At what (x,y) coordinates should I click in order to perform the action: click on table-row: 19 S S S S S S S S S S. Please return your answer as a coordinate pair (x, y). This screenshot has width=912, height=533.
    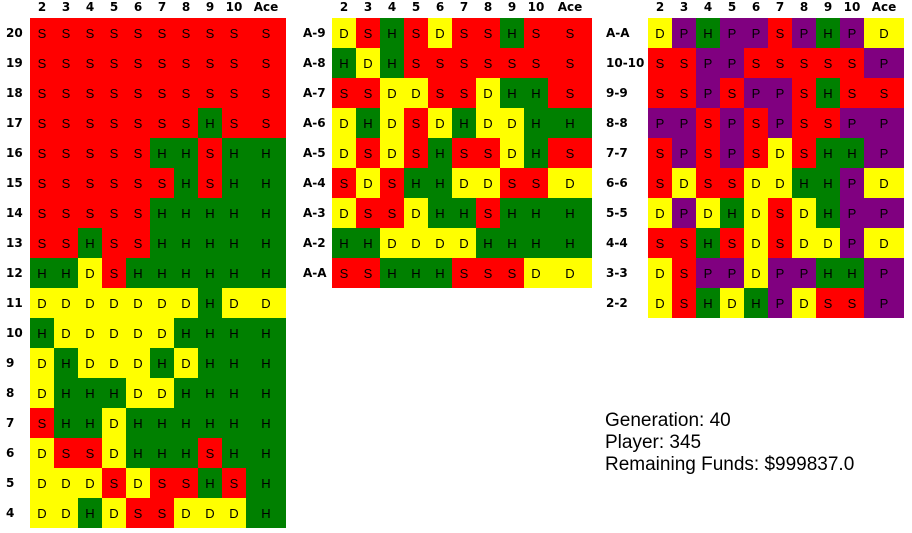
    Looking at the image, I should click on (143, 63).